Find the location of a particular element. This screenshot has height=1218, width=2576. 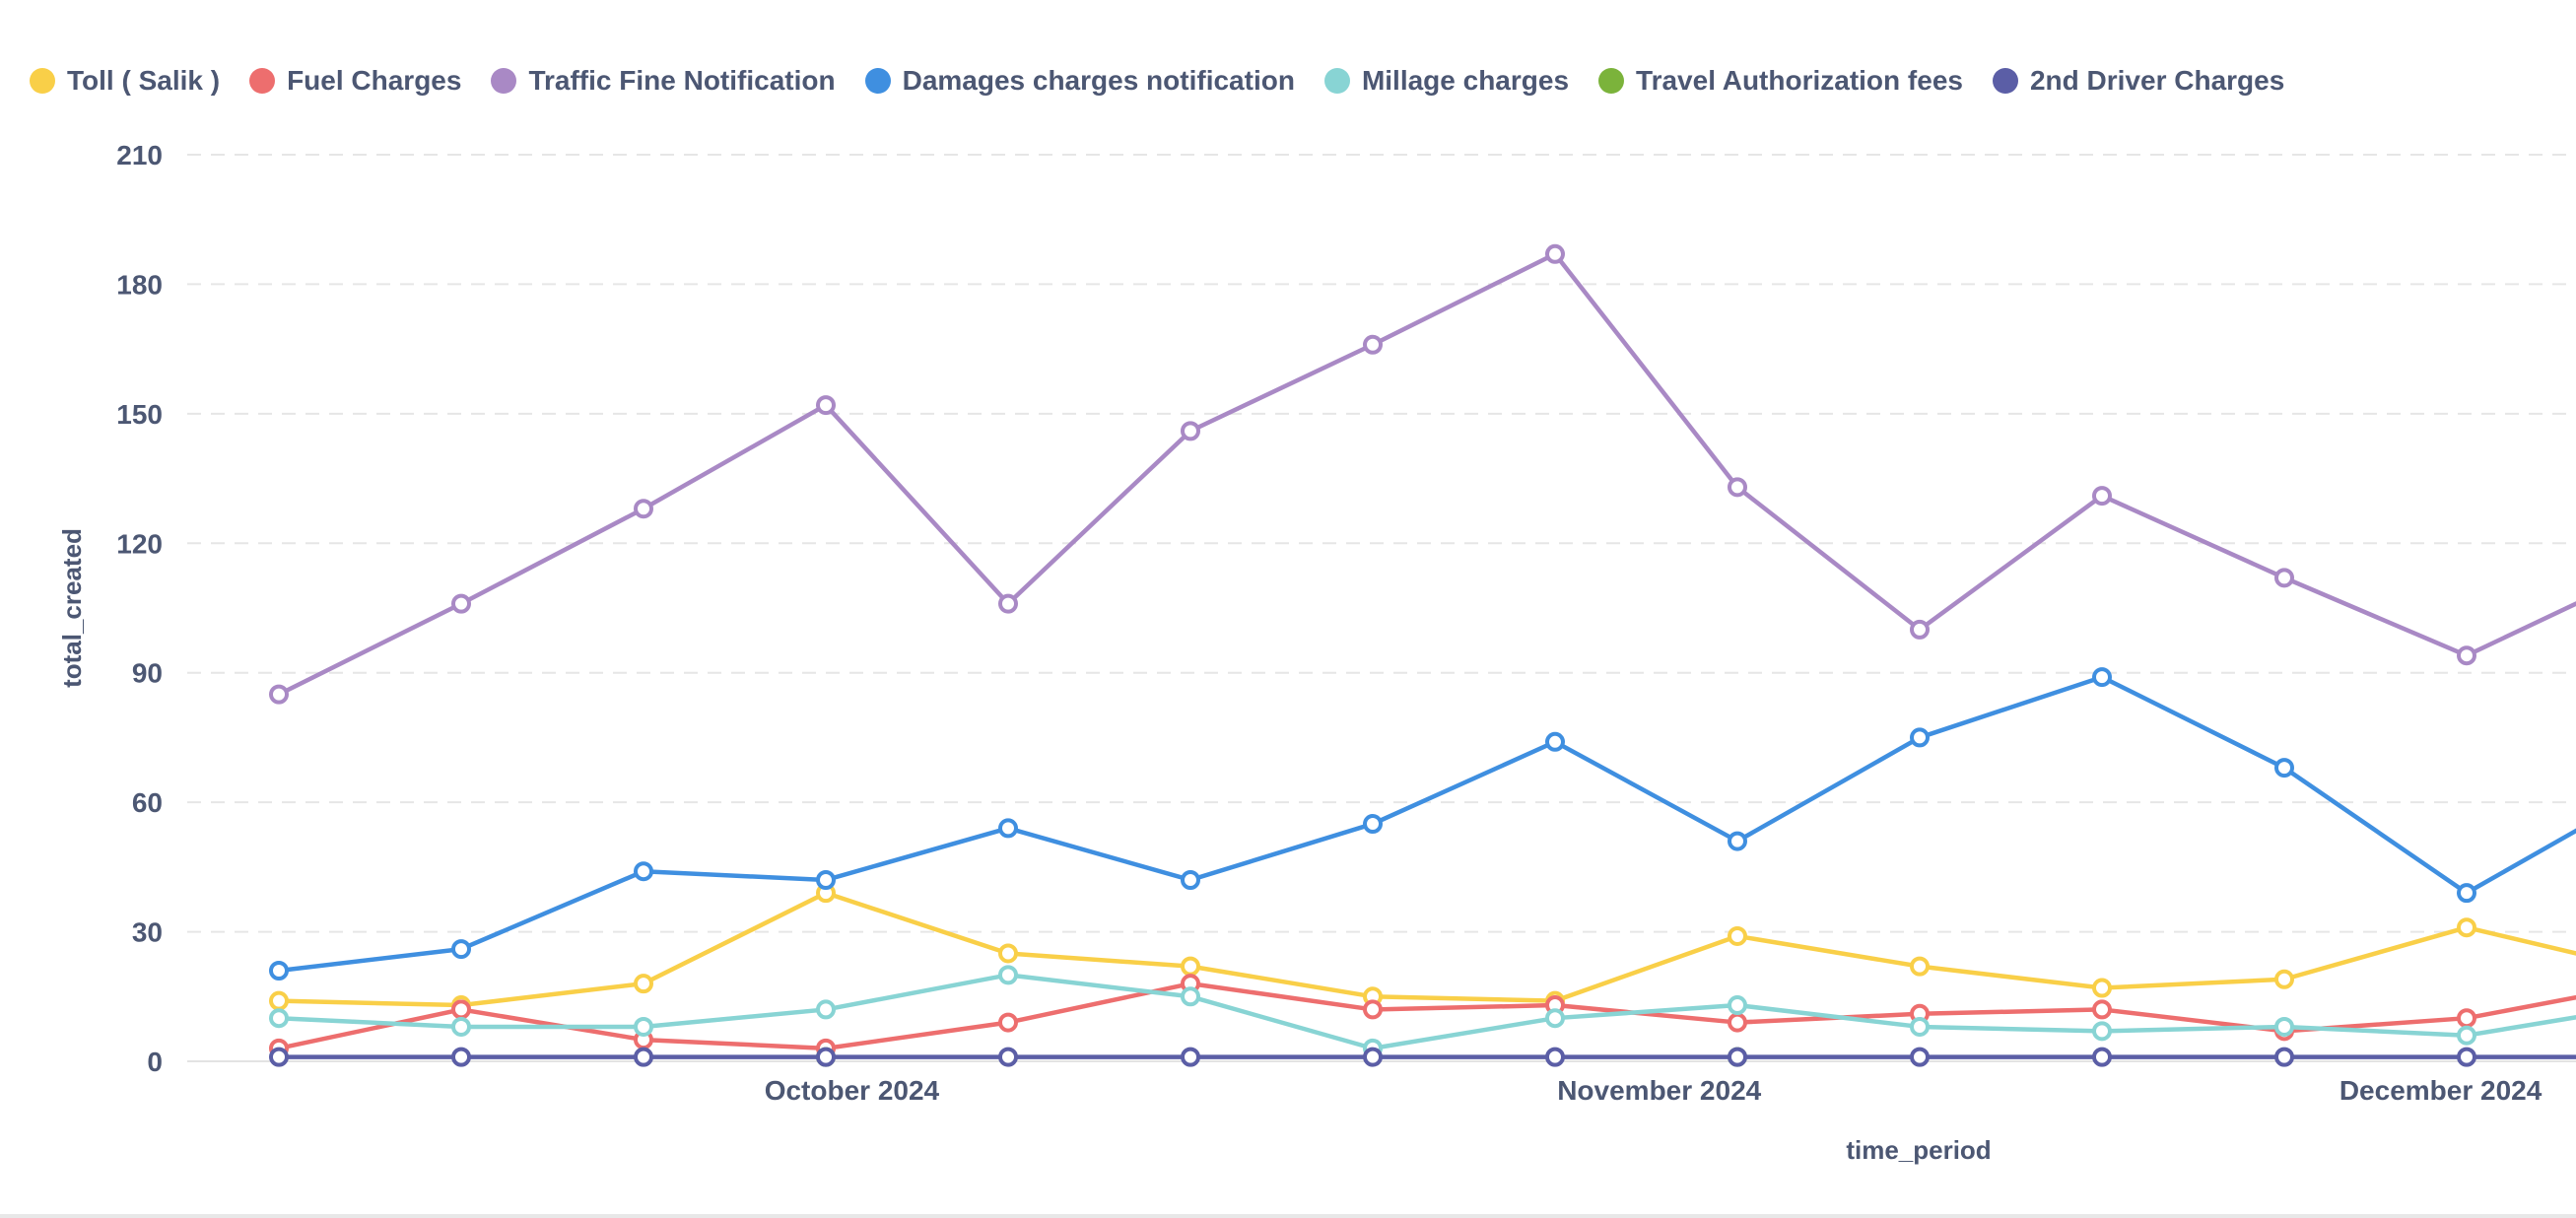

x-tick-label: October 2024 is located at coordinates (852, 1091).